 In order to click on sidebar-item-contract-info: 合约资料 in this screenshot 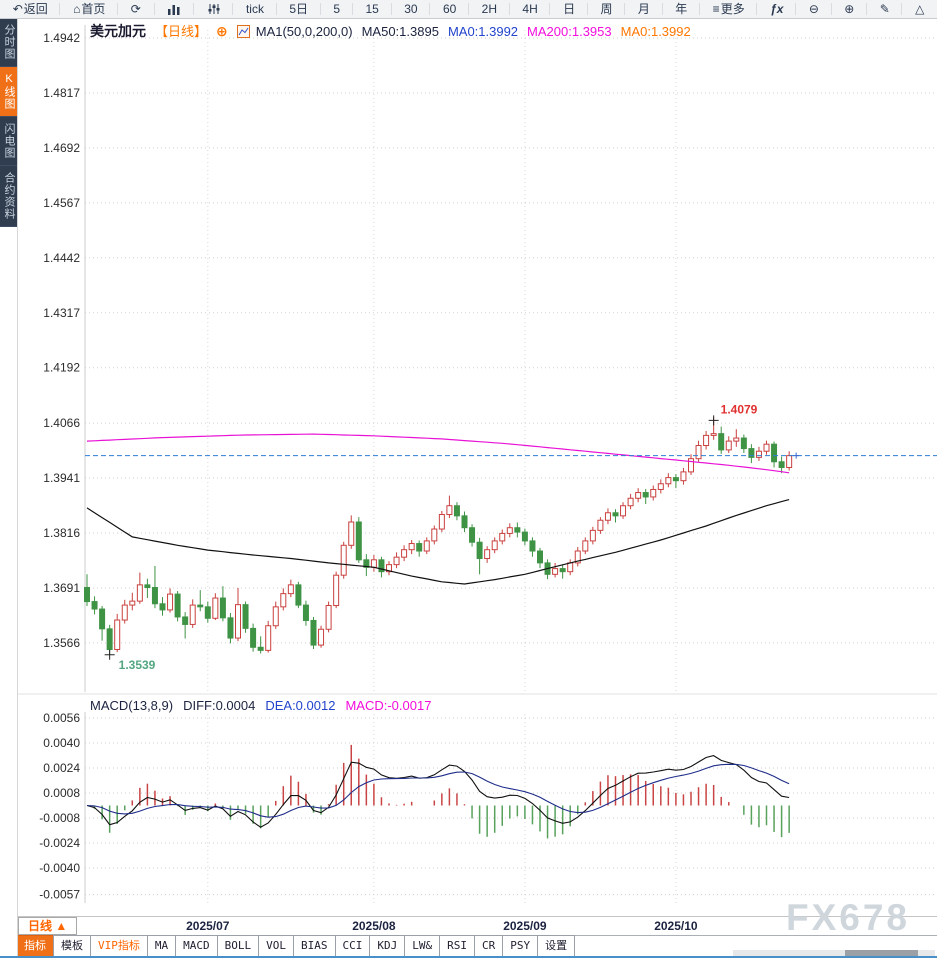, I will do `click(8, 196)`.